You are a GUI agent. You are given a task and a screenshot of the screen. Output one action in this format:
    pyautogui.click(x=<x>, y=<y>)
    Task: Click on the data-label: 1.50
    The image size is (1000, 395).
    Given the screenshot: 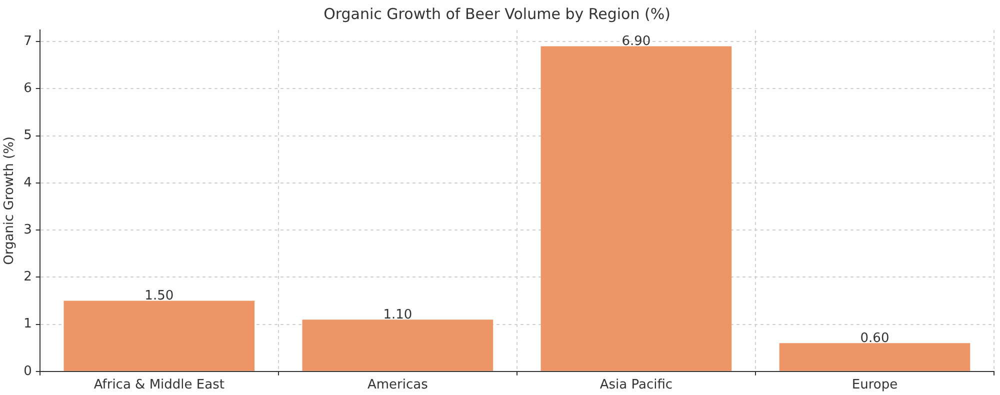 What is the action you would take?
    pyautogui.click(x=159, y=296)
    